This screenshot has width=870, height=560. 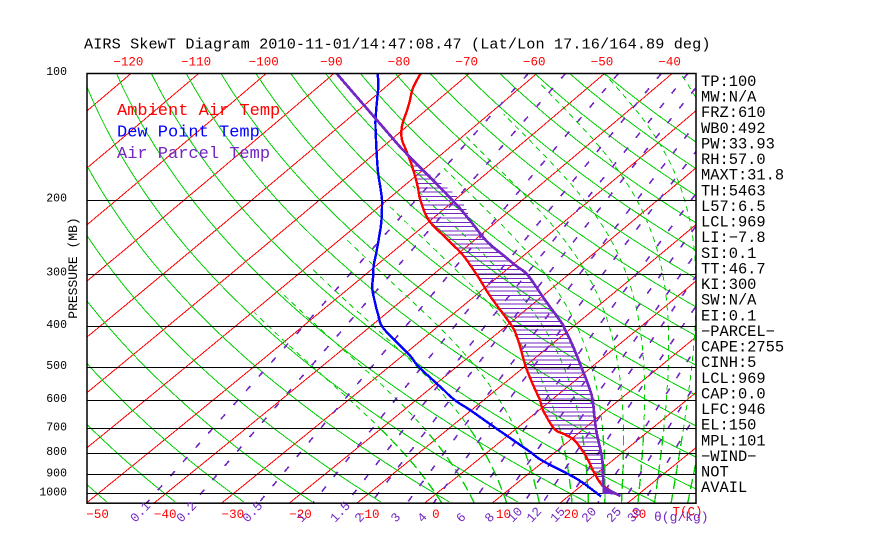 What do you see at coordinates (638, 515) in the screenshot?
I see `svg-text: 30` at bounding box center [638, 515].